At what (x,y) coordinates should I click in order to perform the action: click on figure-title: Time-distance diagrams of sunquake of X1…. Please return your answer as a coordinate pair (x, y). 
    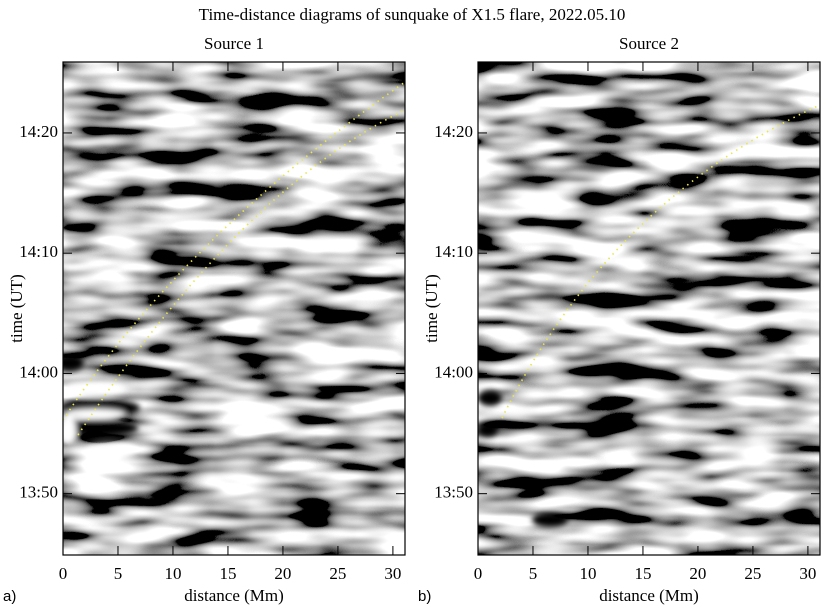
    Looking at the image, I should click on (412, 14).